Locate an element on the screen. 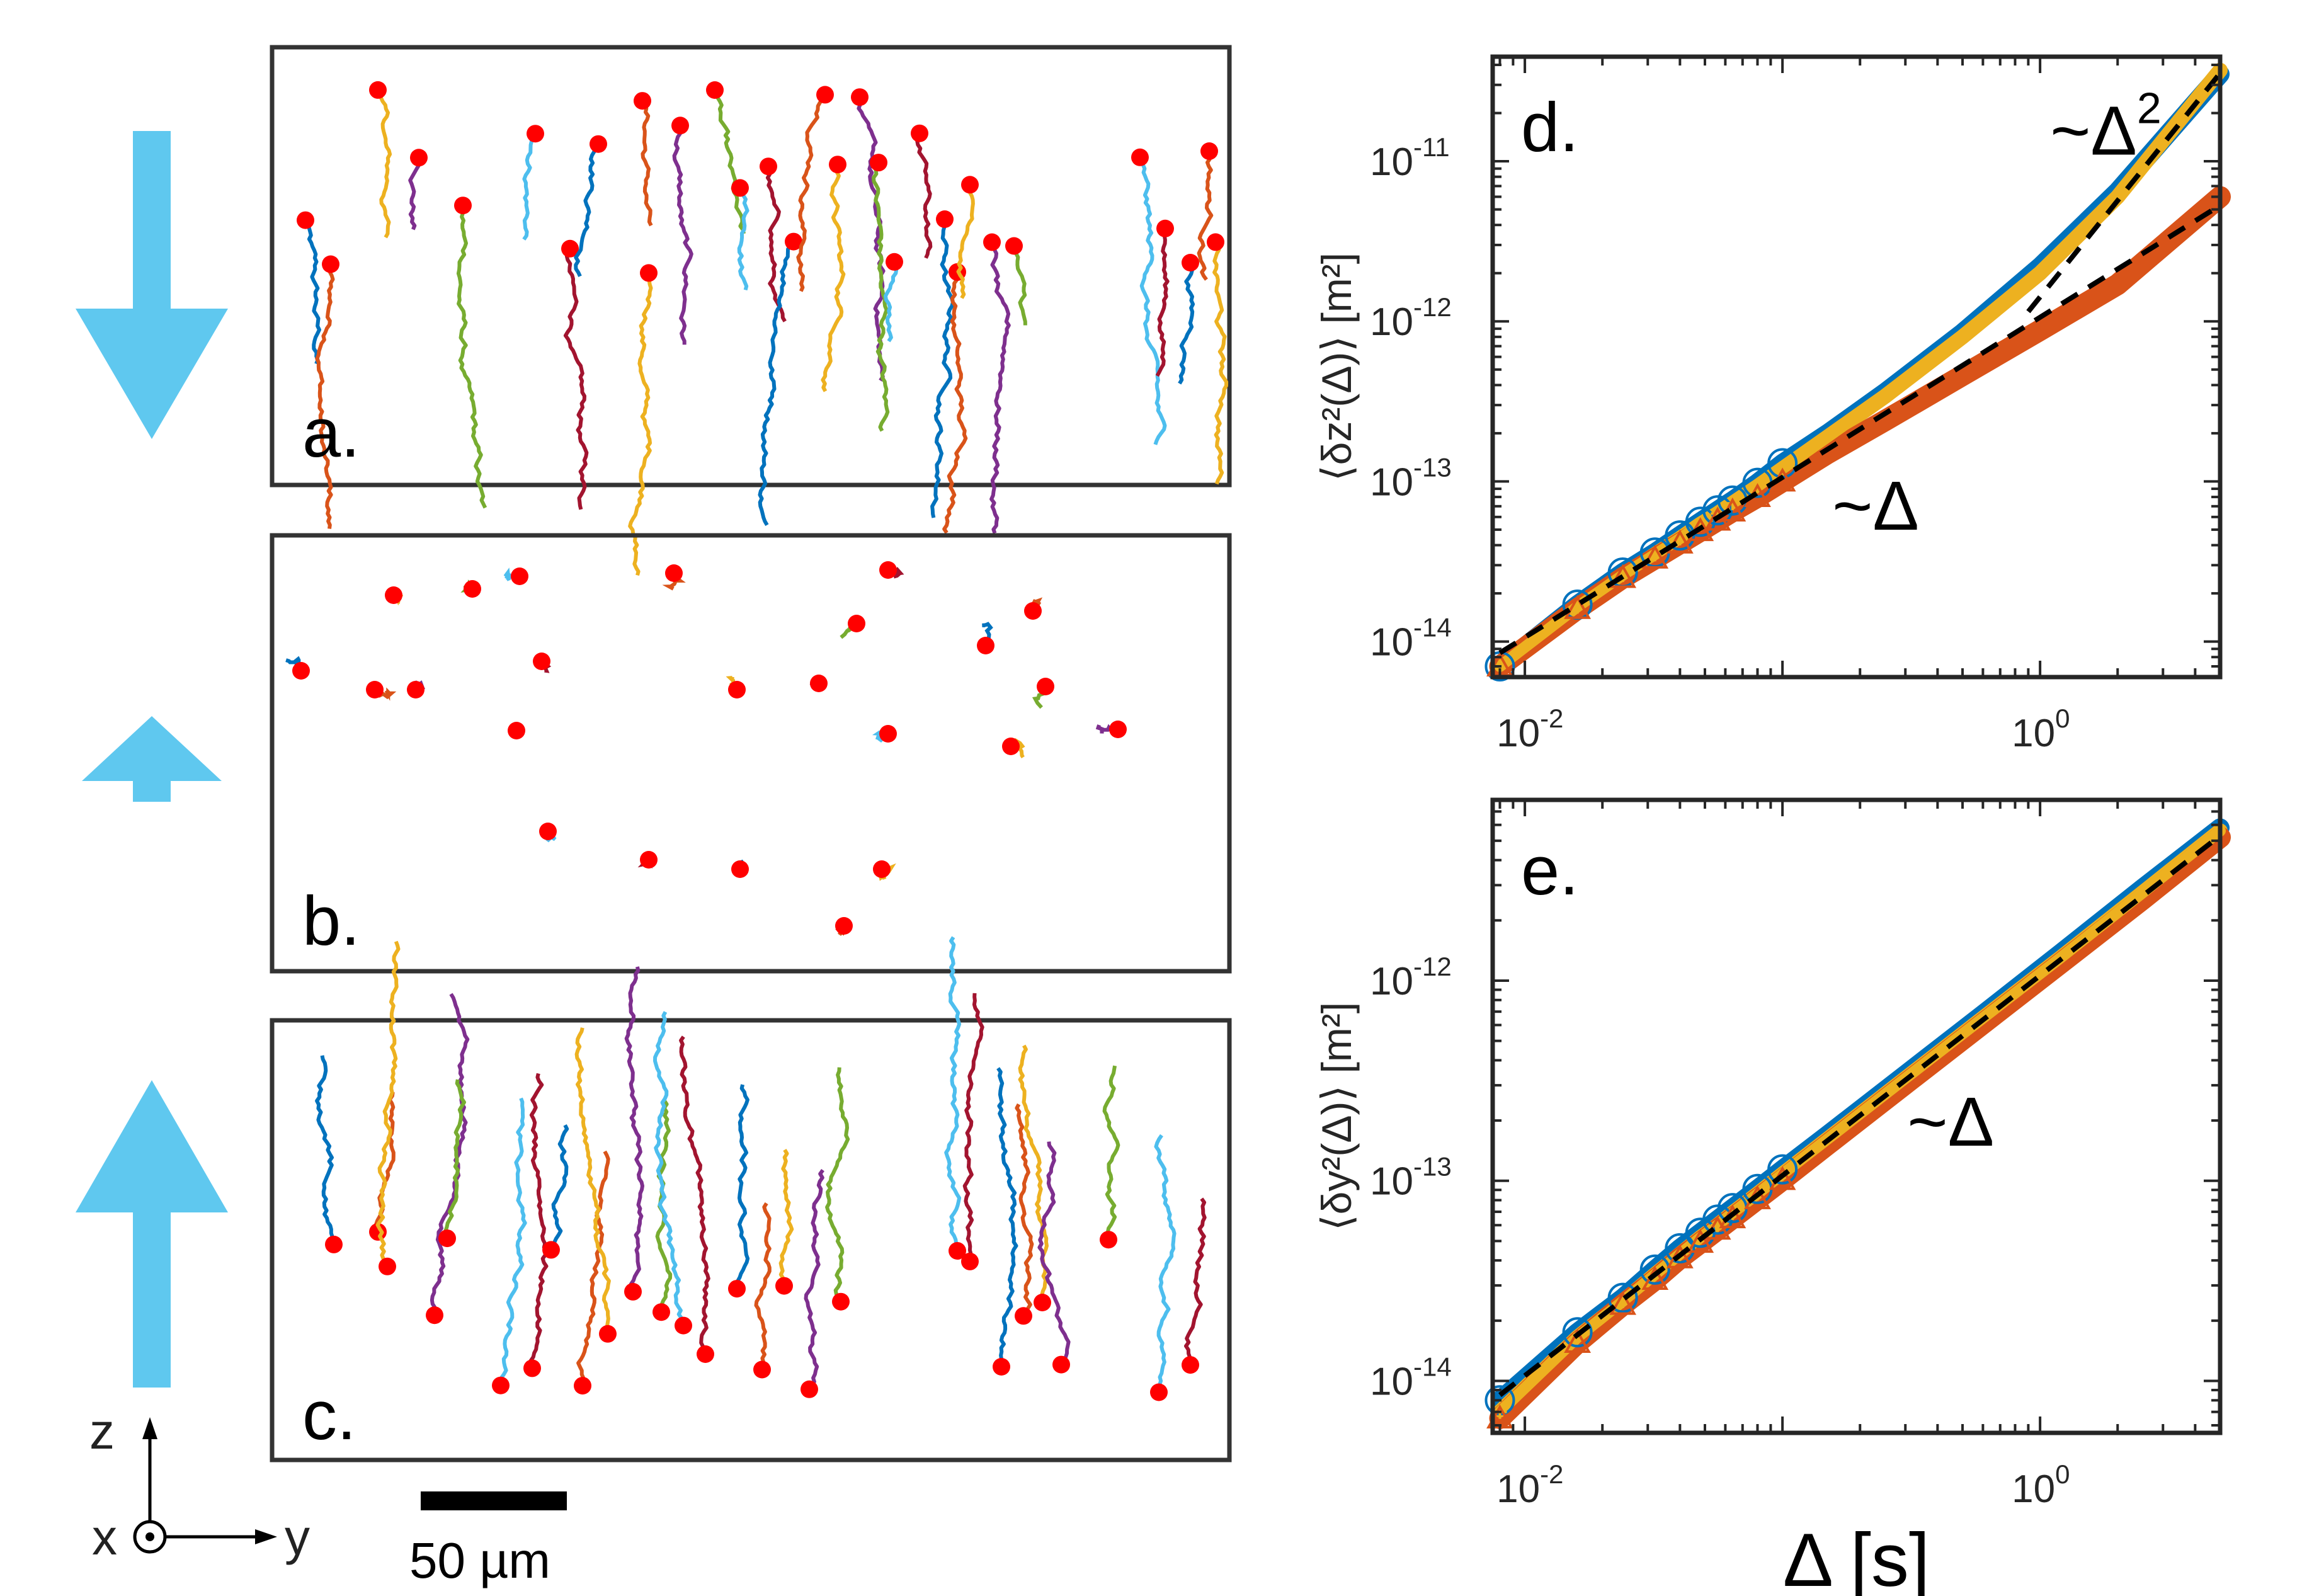  y-tick-label: 10-11 is located at coordinates (1410, 158).